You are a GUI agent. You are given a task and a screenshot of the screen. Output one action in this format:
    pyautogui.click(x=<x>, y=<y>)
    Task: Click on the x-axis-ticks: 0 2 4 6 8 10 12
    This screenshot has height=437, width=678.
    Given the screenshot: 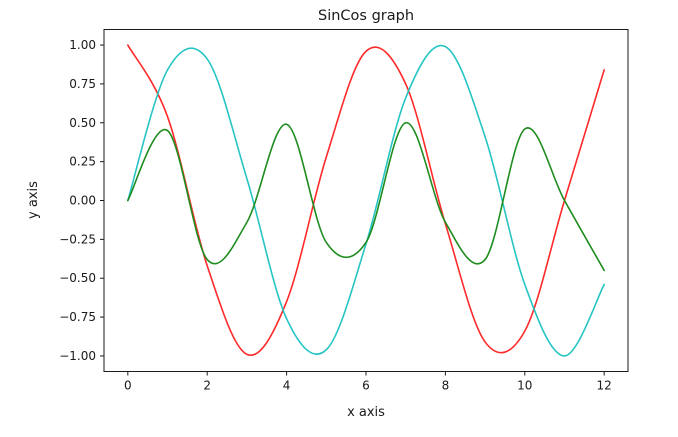 What is the action you would take?
    pyautogui.click(x=368, y=382)
    